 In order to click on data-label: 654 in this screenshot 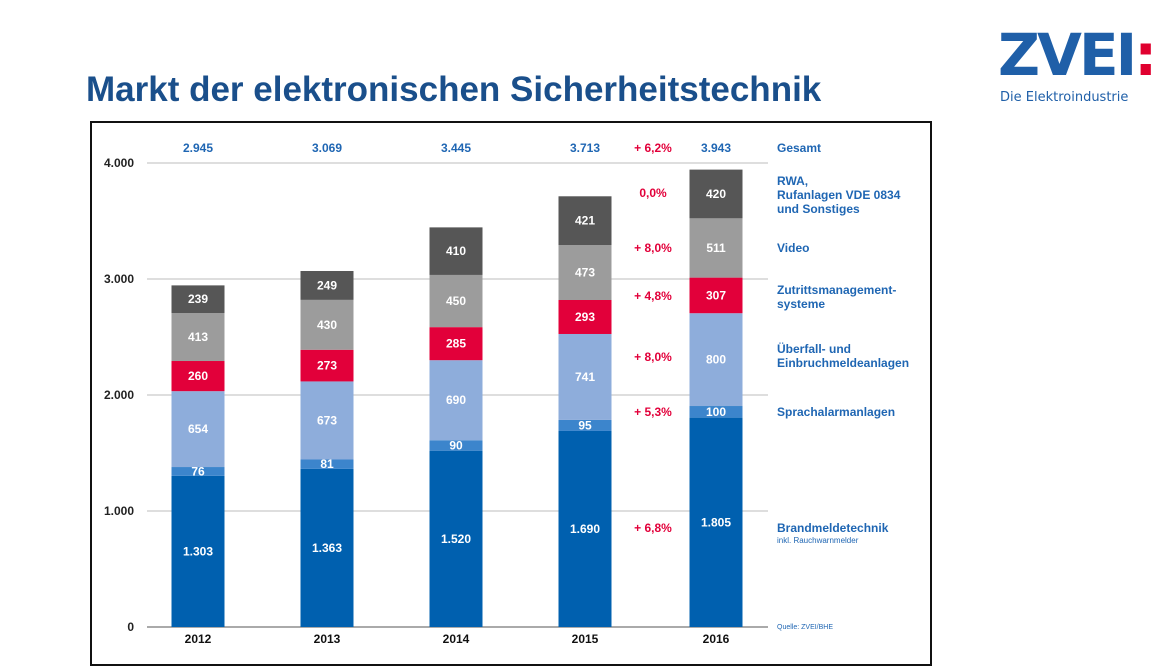, I will do `click(198, 429)`.